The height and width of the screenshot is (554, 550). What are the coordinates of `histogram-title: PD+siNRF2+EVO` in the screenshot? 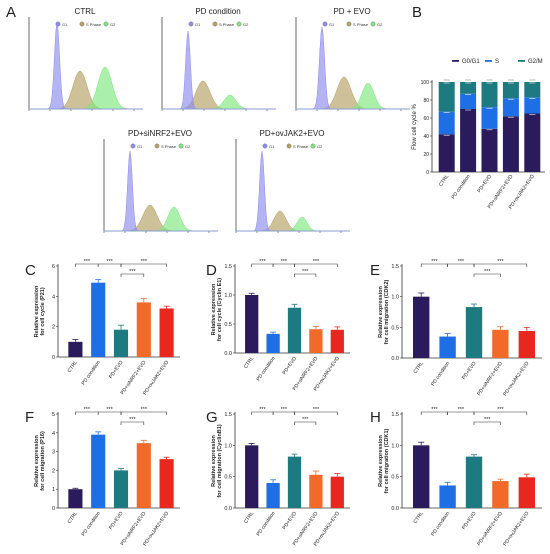 It's located at (160, 133).